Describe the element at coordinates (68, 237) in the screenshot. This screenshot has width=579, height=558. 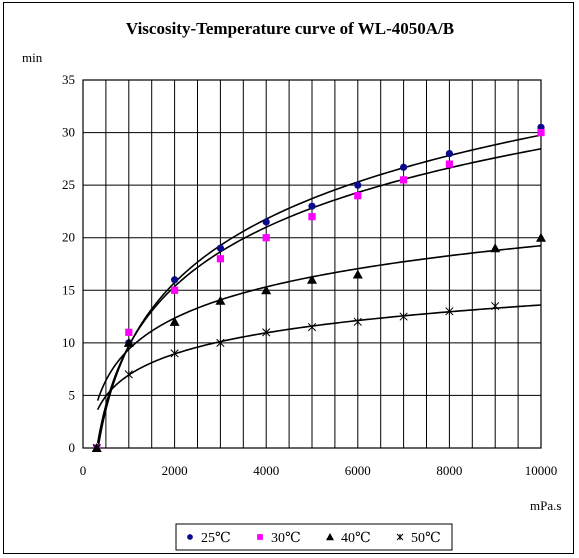
I see `y-tick-label: 20` at that location.